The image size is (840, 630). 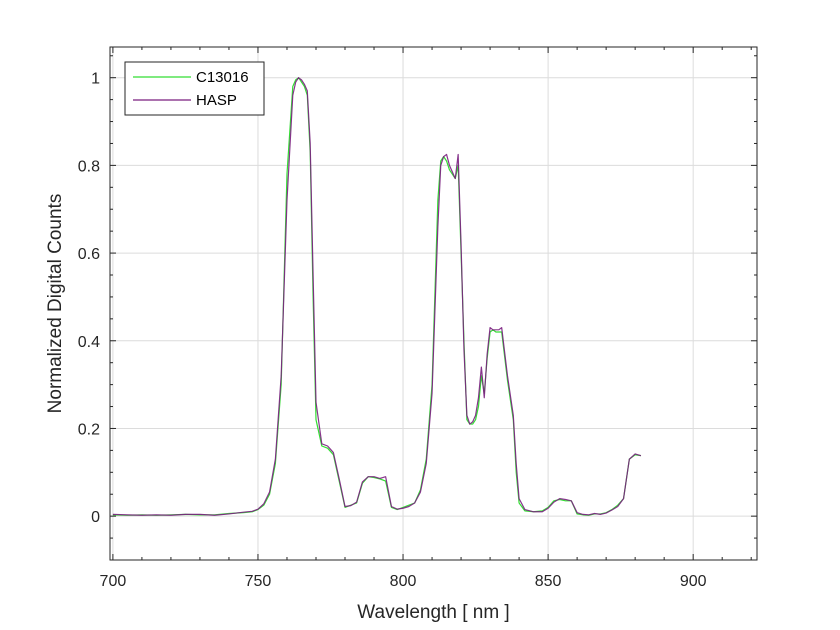 What do you see at coordinates (258, 581) in the screenshot?
I see `x-tick-label: 750` at bounding box center [258, 581].